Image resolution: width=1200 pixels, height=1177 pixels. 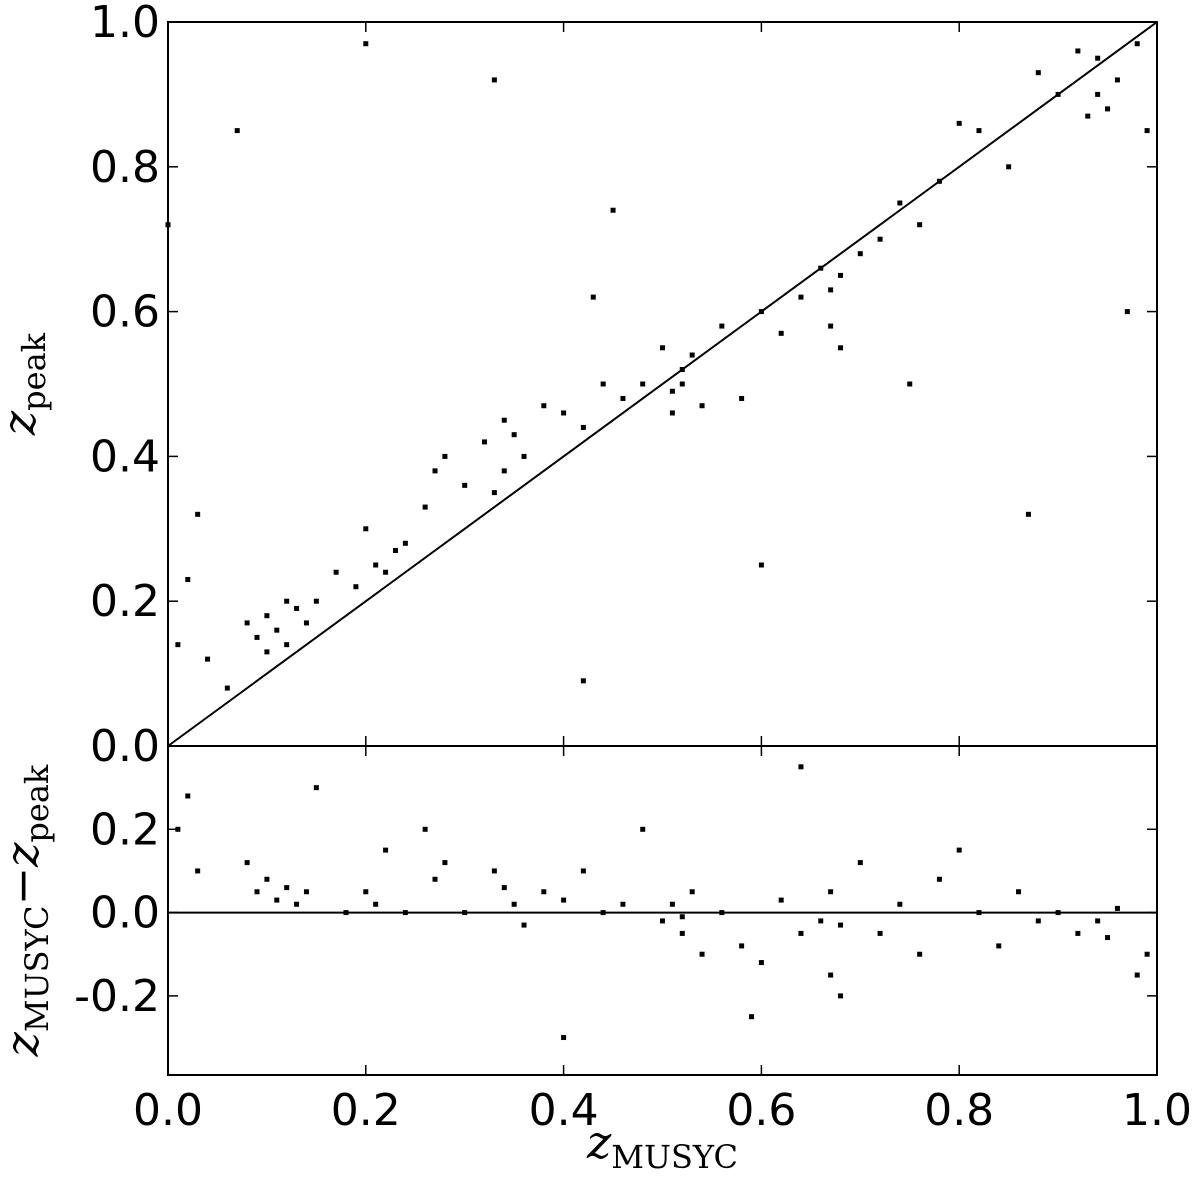 I want to click on y-tick-label: -0.2, so click(x=117, y=996).